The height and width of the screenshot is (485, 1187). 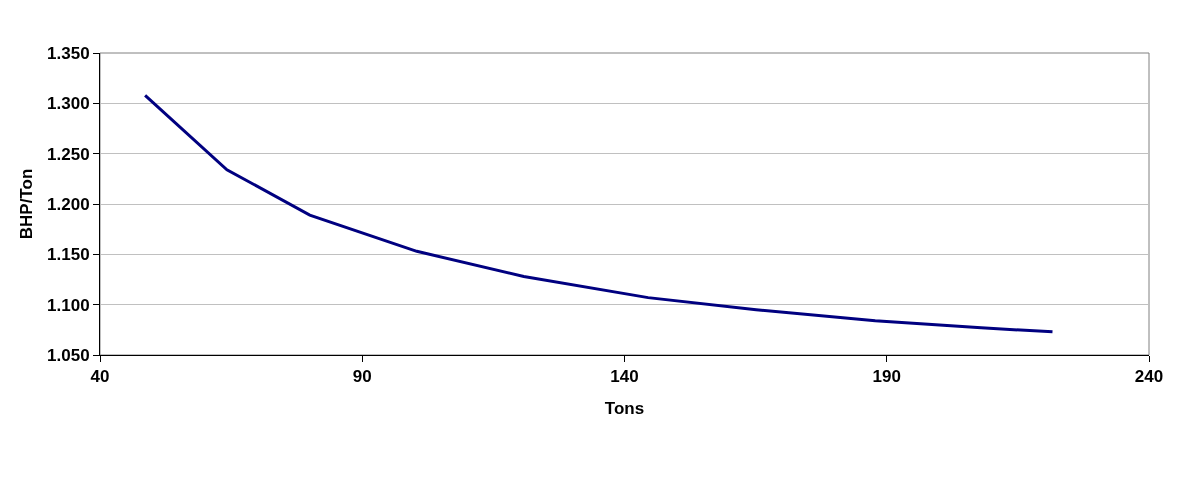 I want to click on x-tick-label: 140, so click(x=624, y=377).